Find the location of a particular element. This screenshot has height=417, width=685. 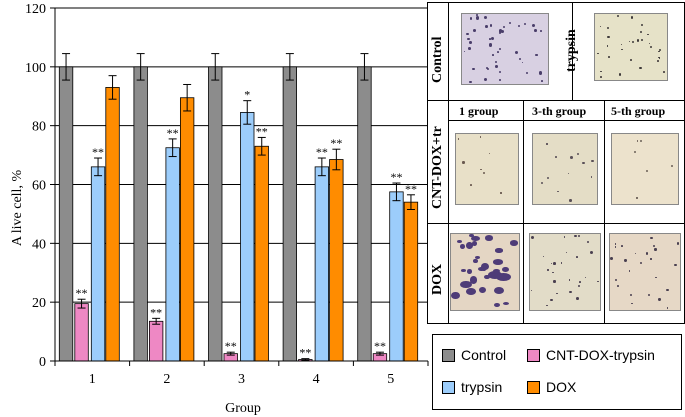

x-tick-label: 2 is located at coordinates (166, 379).